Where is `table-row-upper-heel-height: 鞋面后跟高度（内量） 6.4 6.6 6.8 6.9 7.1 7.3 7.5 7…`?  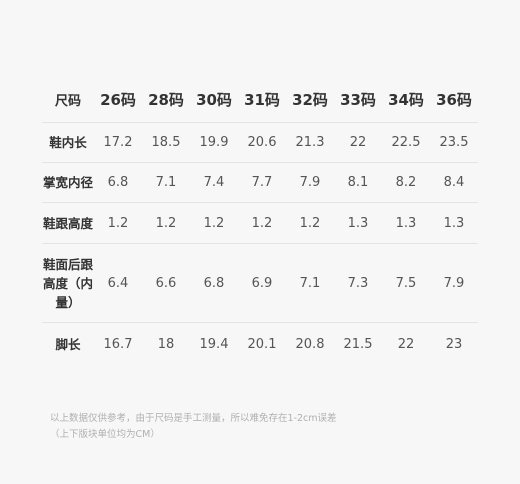 table-row-upper-heel-height: 鞋面后跟高度（内量） 6.4 6.6 6.8 6.9 7.1 7.3 7.5 7… is located at coordinates (260, 283).